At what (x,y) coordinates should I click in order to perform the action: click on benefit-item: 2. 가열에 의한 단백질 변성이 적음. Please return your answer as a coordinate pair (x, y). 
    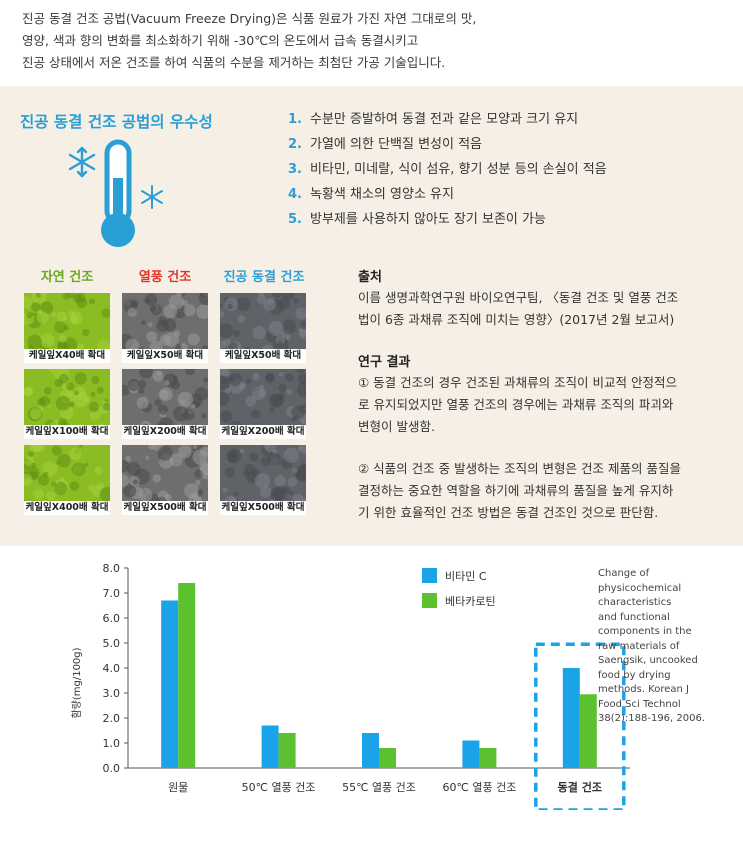
    Looking at the image, I should click on (447, 144).